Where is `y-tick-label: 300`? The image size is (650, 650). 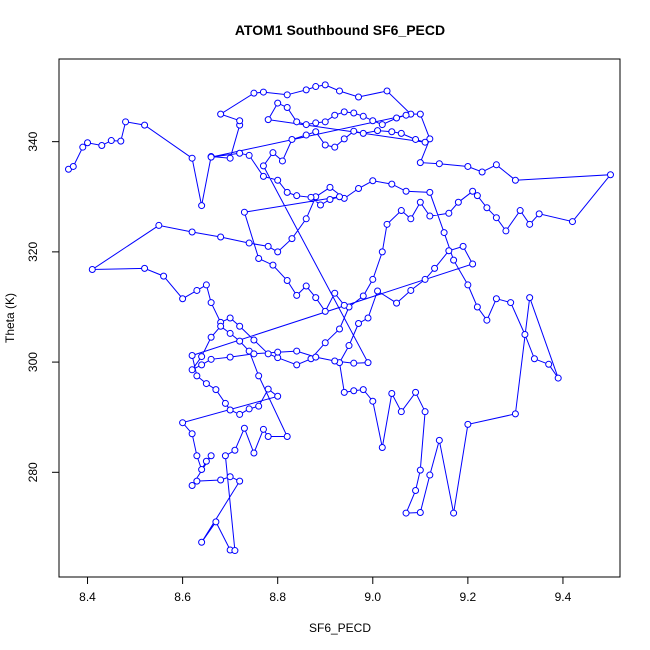 y-tick-label: 300 is located at coordinates (33, 362).